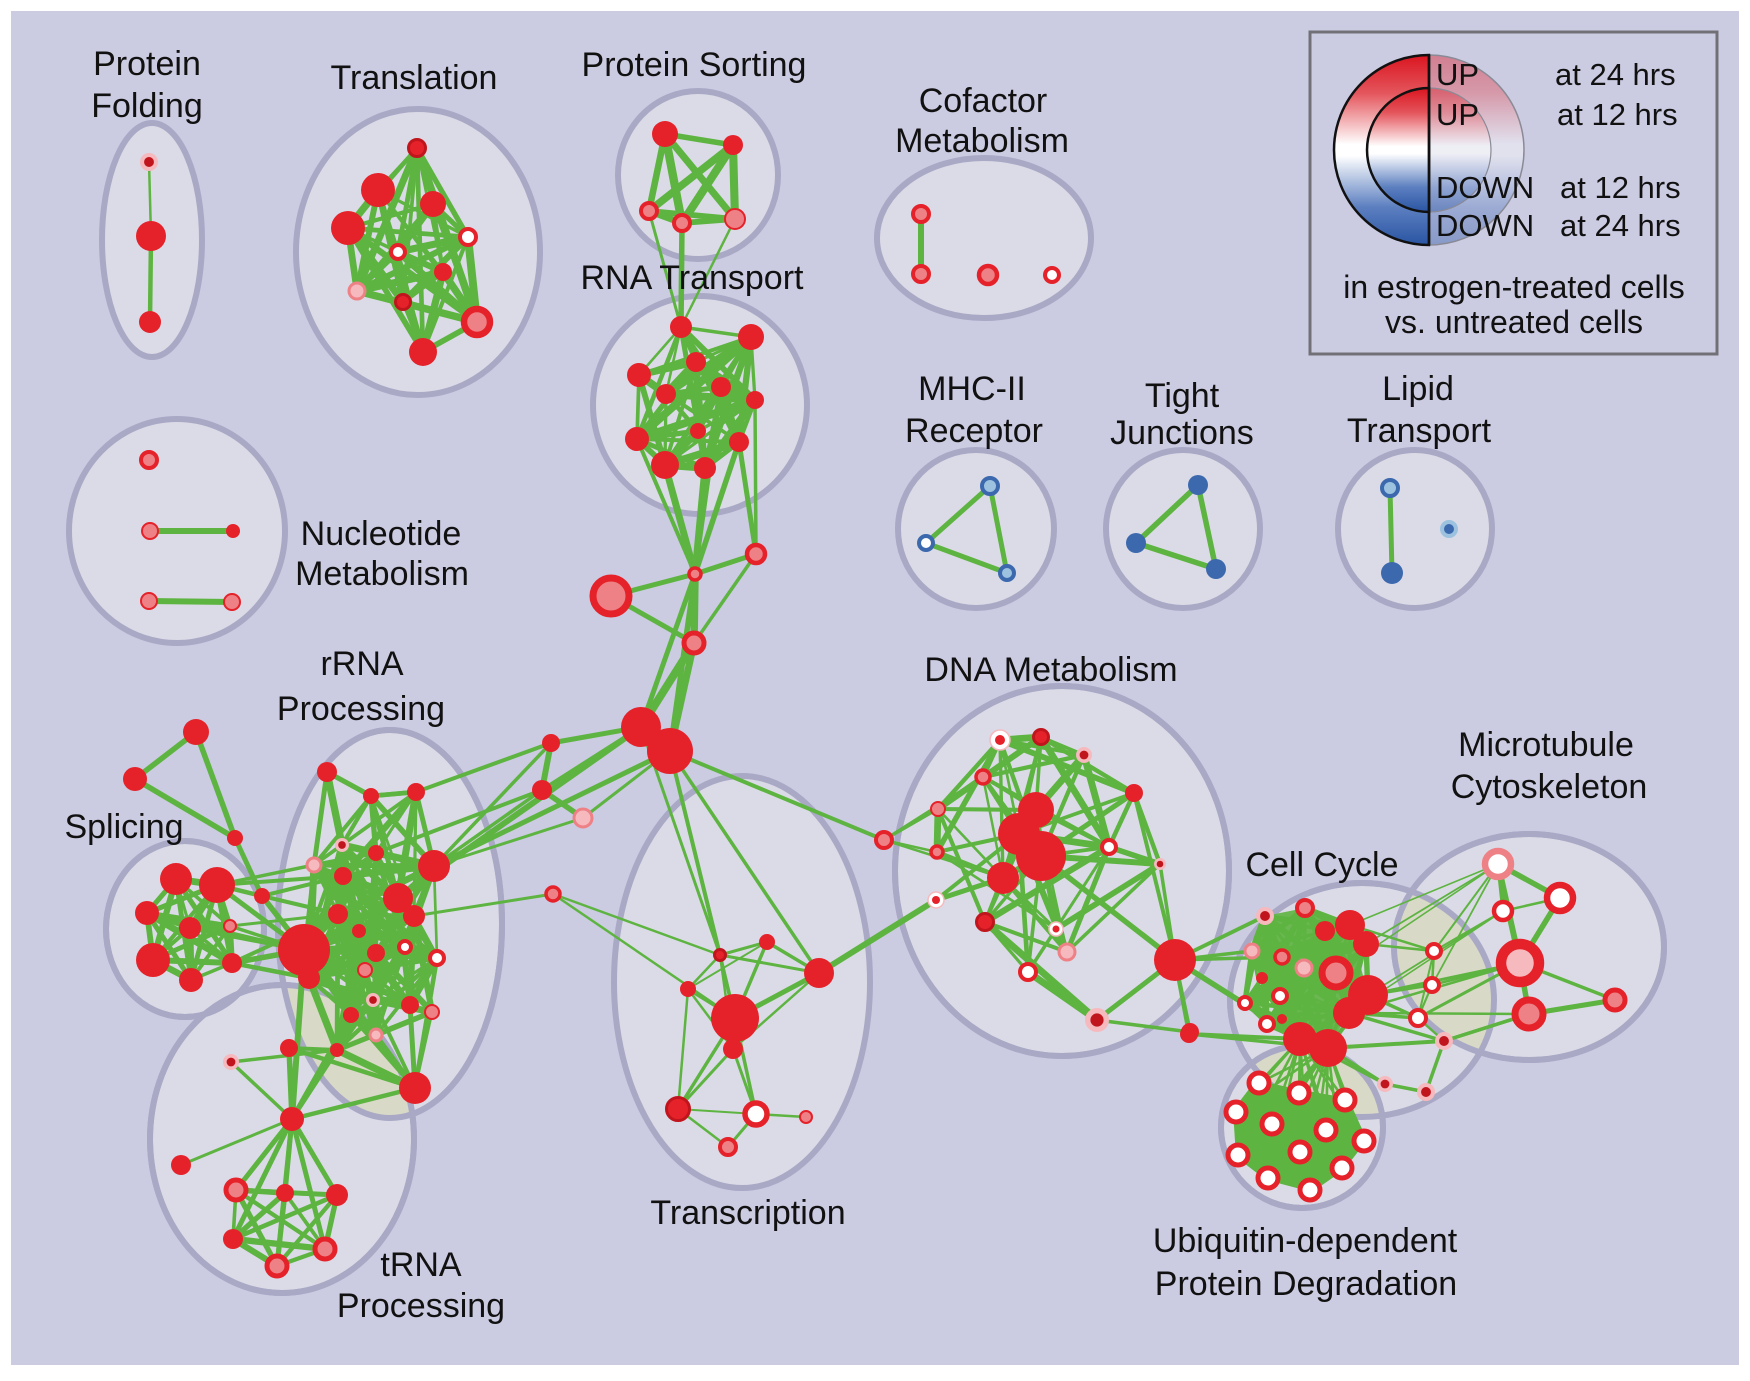 The image size is (1750, 1381). Describe the element at coordinates (747, 1213) in the screenshot. I see `svg-text: Transcription` at that location.